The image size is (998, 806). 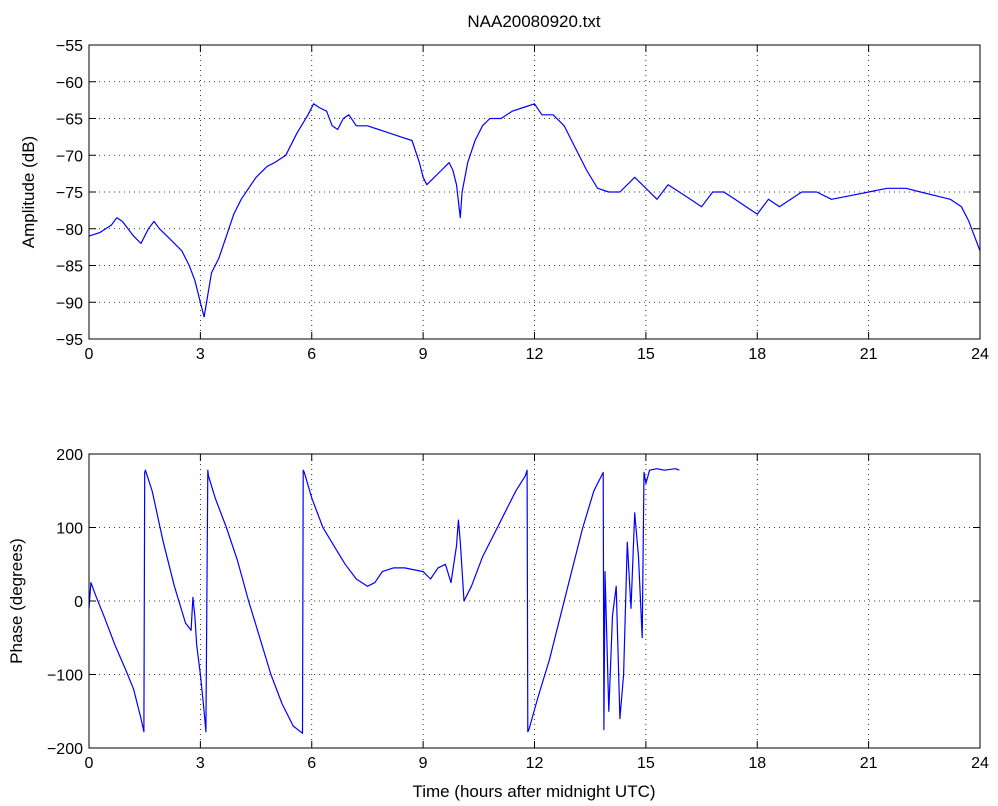 I want to click on phase-x-tick-label: 9, so click(x=423, y=763).